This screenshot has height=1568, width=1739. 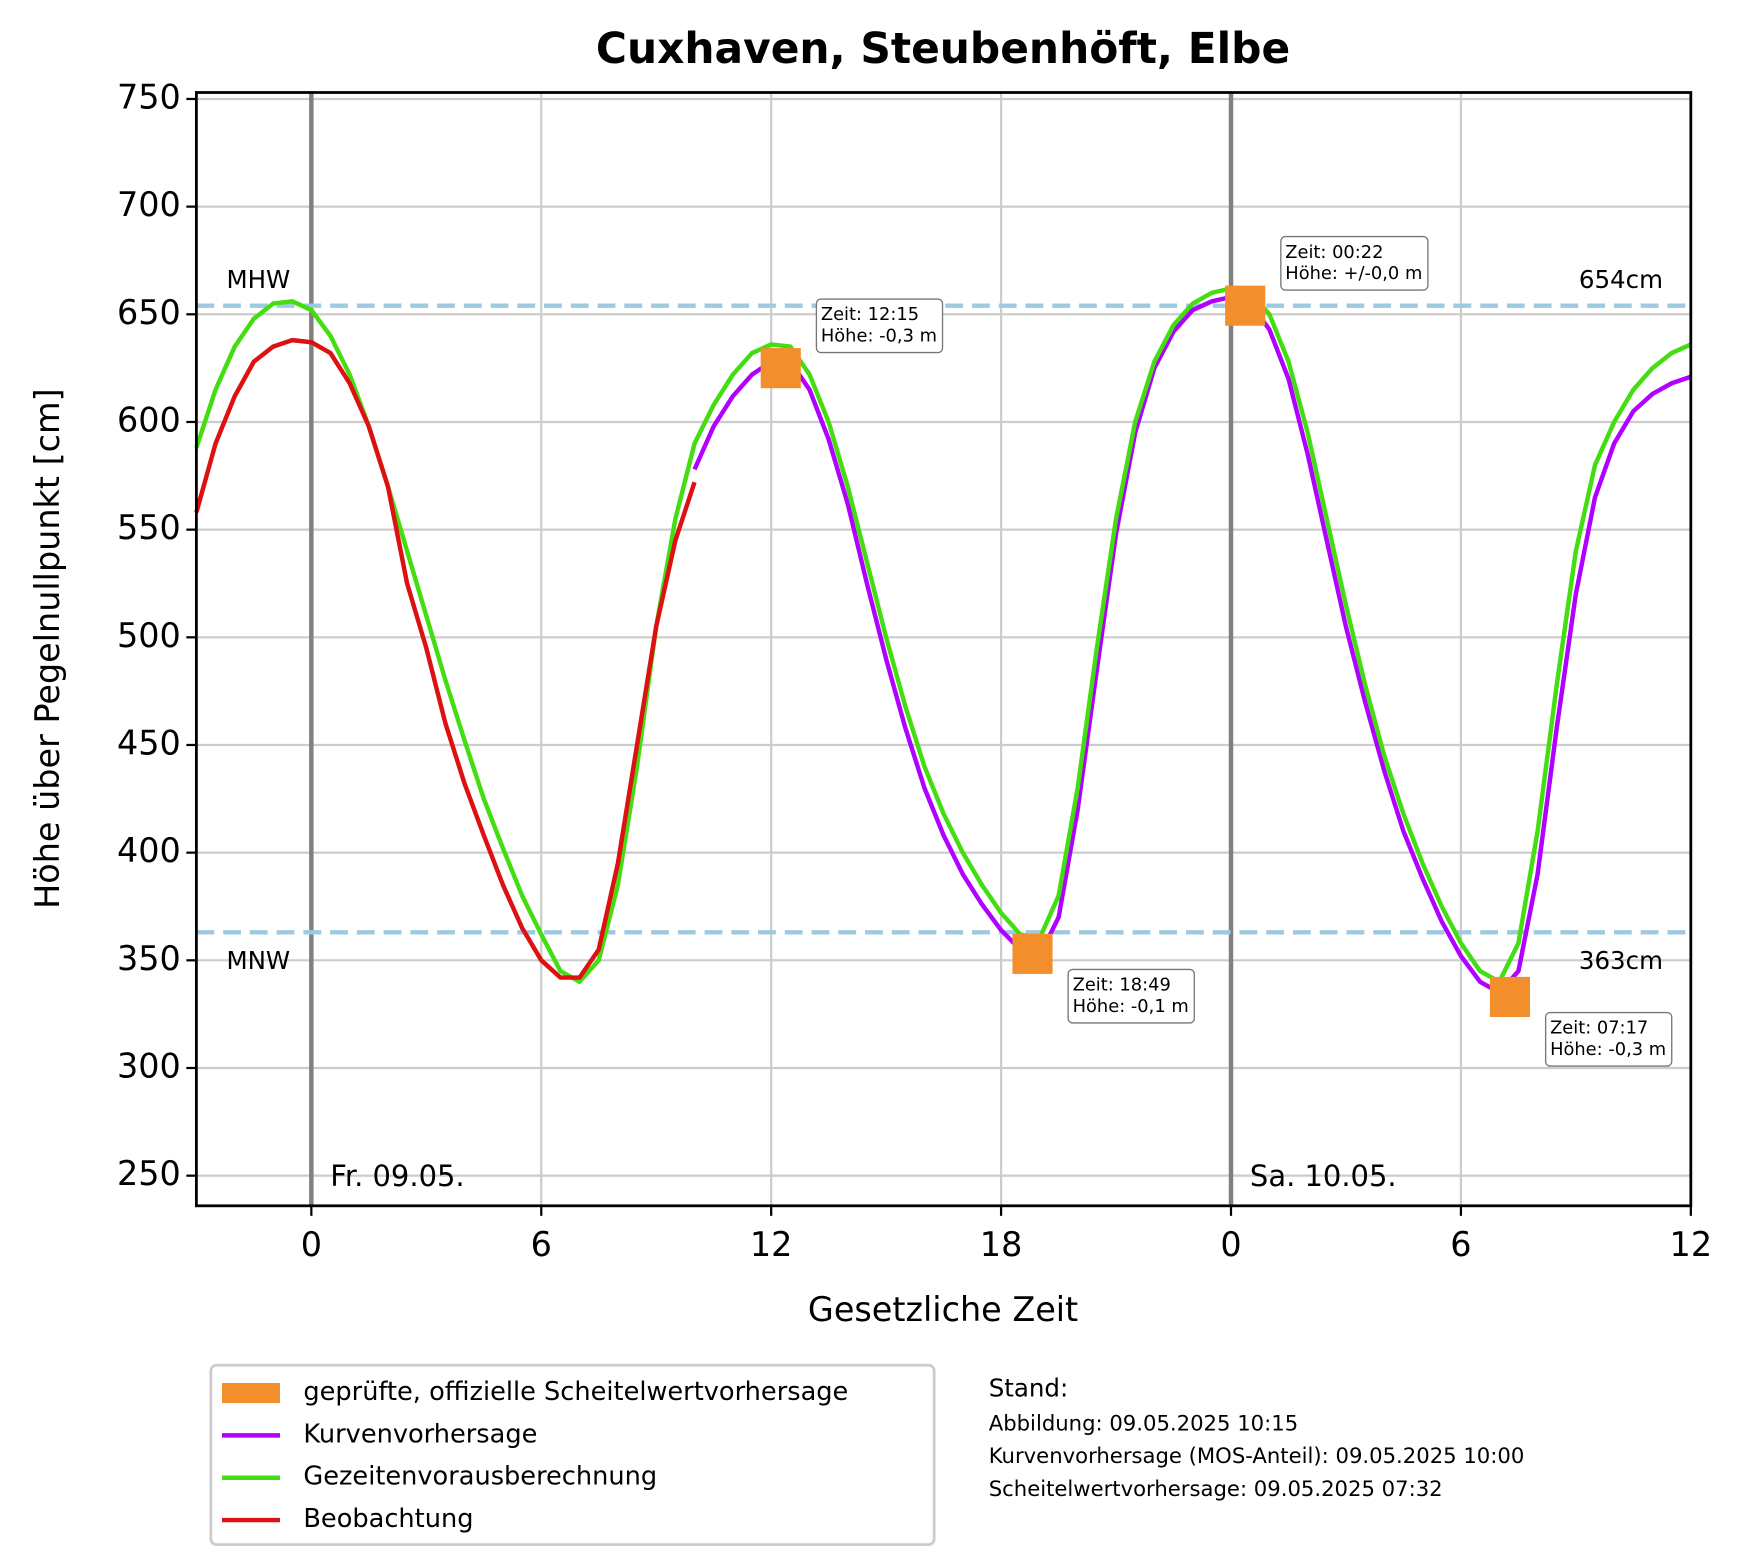 I want to click on annotation-text: Höhe: -0,1 m, so click(x=1131, y=1006).